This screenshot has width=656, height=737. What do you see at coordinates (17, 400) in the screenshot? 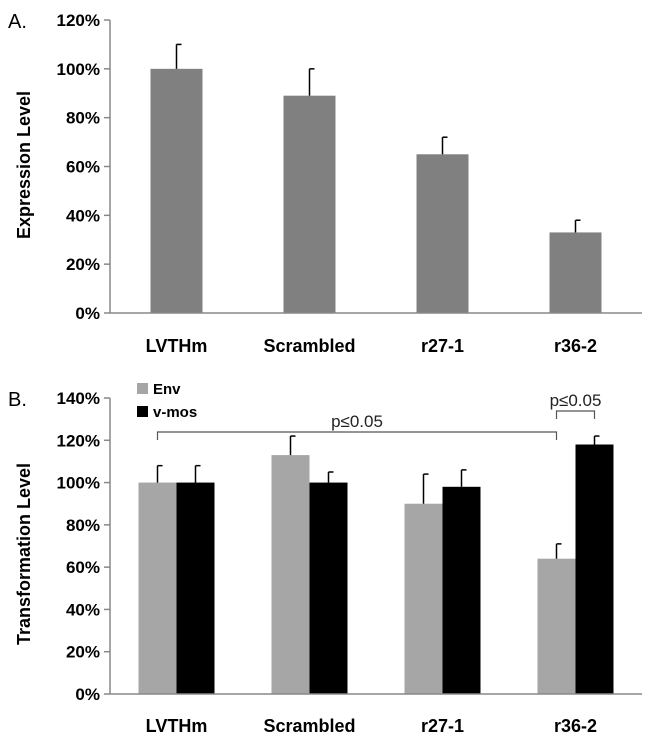
I see `panel-b-label: B.` at bounding box center [17, 400].